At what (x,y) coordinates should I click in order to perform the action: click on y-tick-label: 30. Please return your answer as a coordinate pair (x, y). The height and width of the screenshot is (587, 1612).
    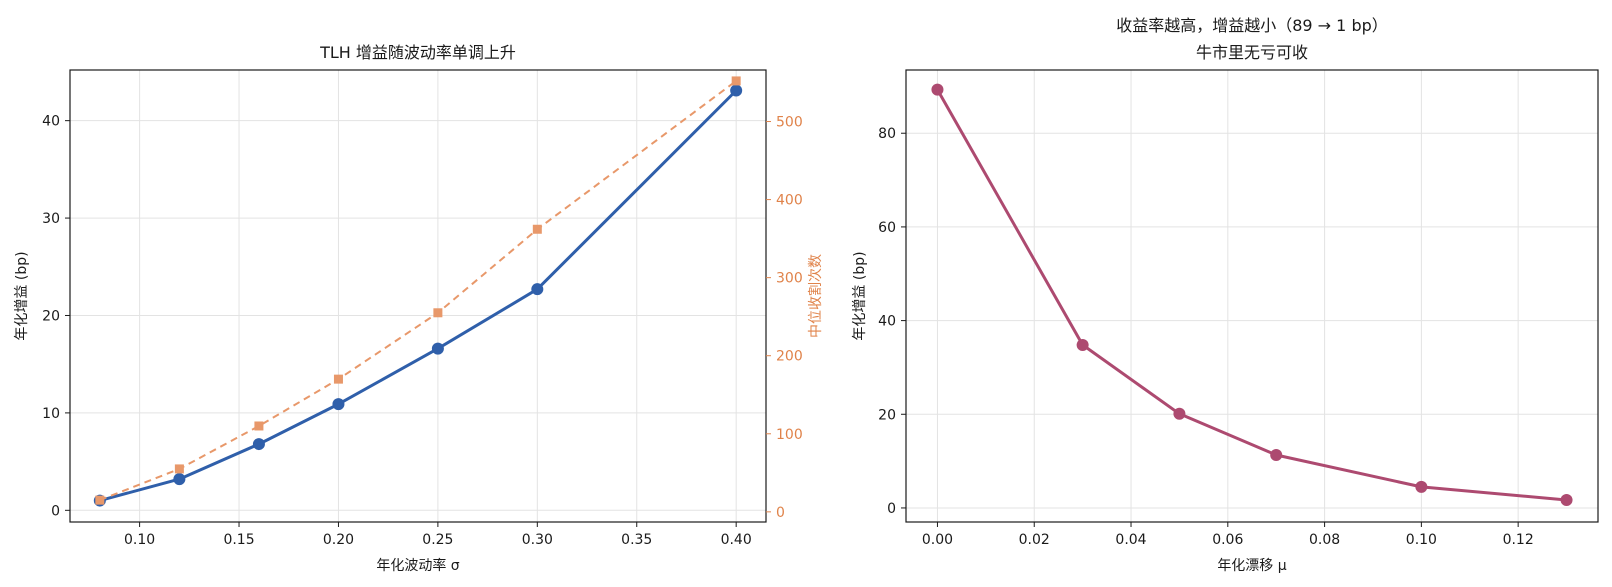
    Looking at the image, I should click on (51, 219).